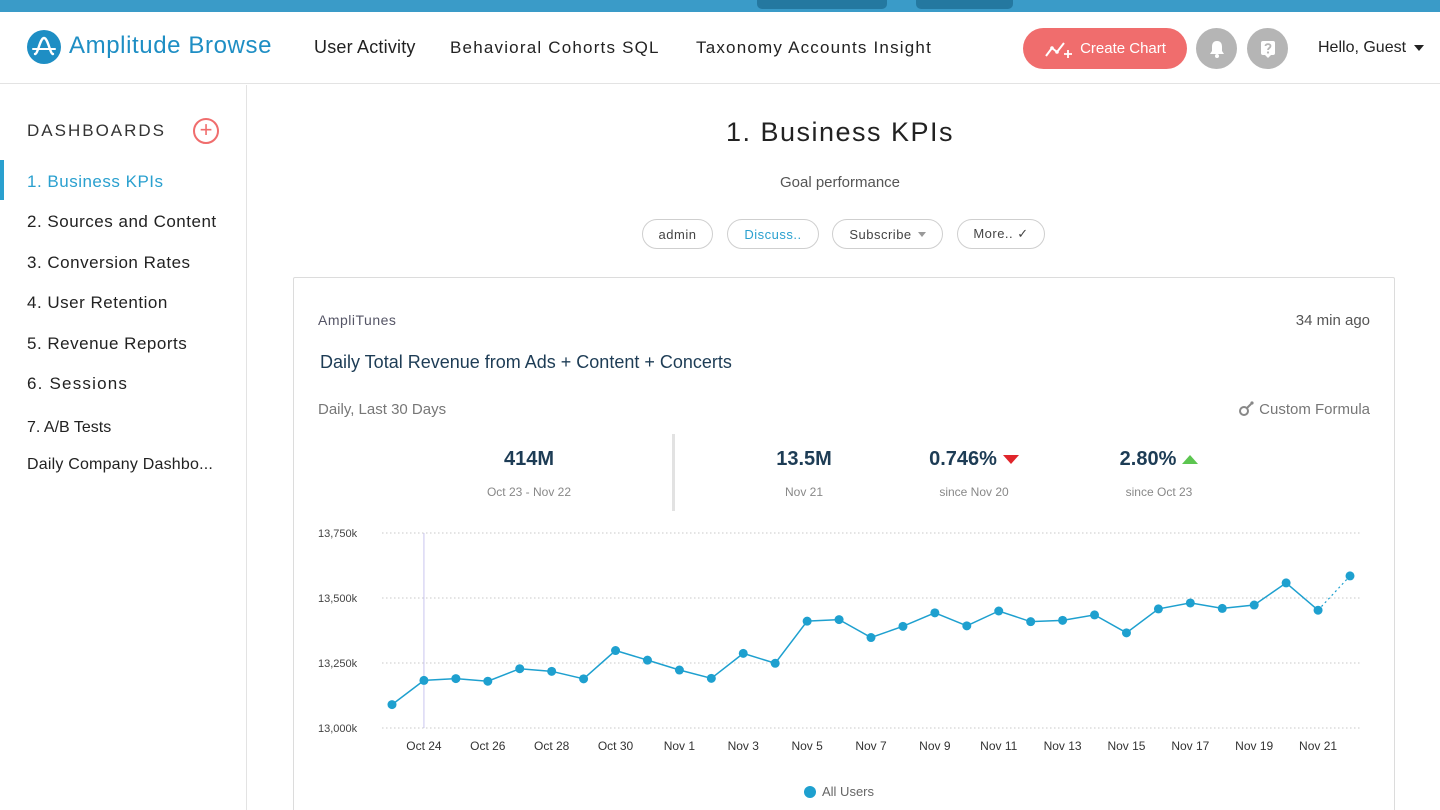 Image resolution: width=1440 pixels, height=810 pixels. Describe the element at coordinates (840, 132) in the screenshot. I see `page-title: 1. Business KPIs` at that location.